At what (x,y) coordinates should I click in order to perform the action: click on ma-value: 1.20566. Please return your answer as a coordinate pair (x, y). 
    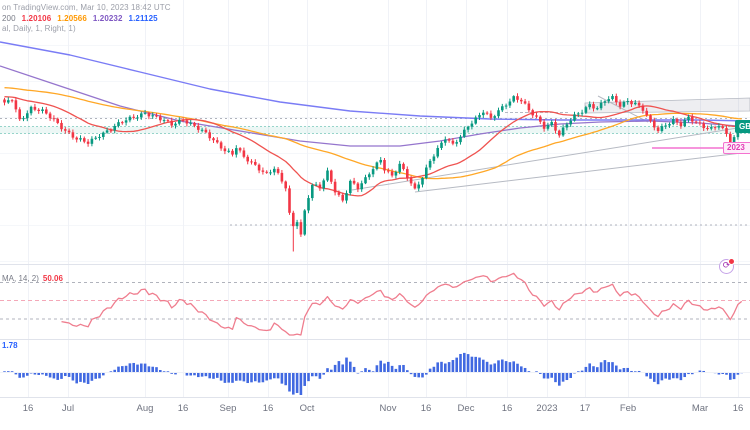
    Looking at the image, I should click on (72, 18).